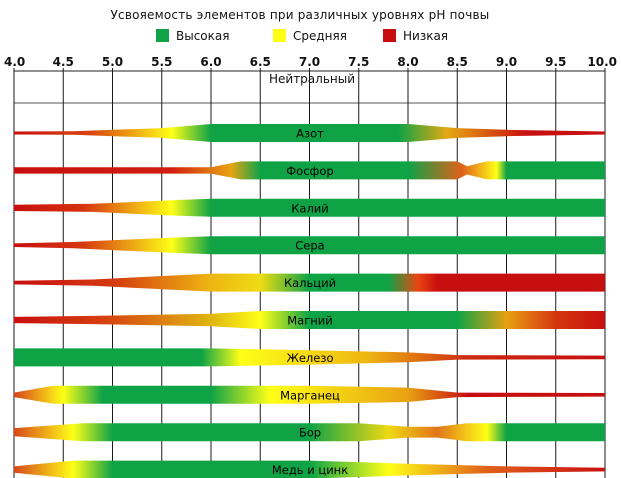 Image resolution: width=621 pixels, height=478 pixels. I want to click on x-tick-label: 10.0, so click(602, 62).